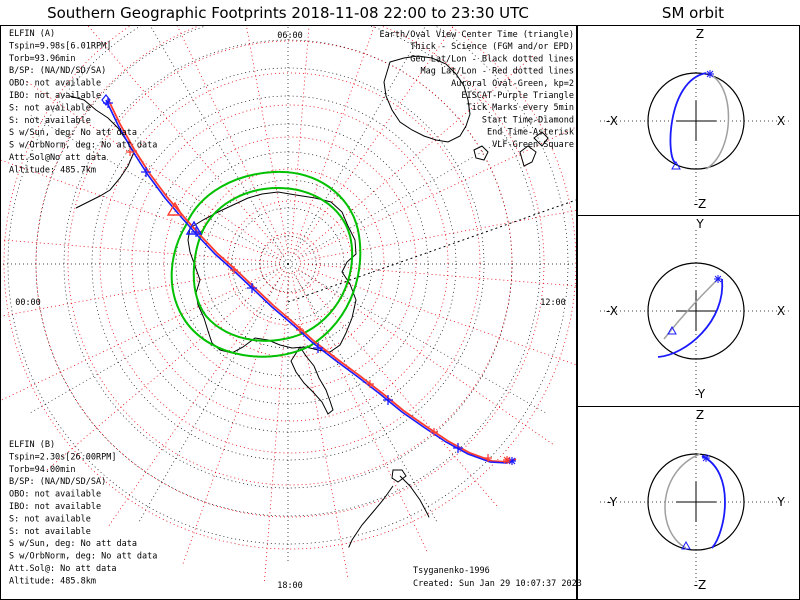 This screenshot has width=800, height=600. Describe the element at coordinates (55, 84) in the screenshot. I see `elfin-a-line-3: OBO: not available` at that location.